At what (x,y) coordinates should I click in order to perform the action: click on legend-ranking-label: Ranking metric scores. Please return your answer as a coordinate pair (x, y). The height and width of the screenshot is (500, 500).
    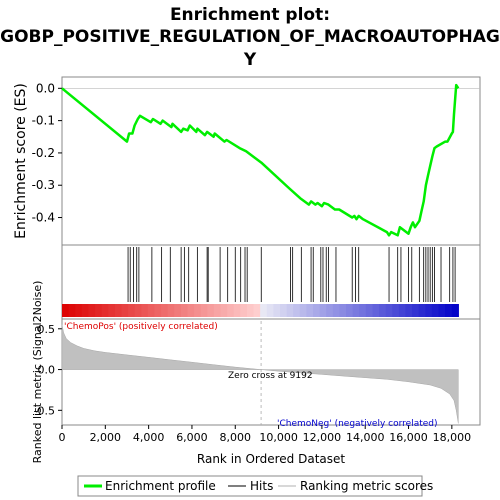
    Looking at the image, I should click on (366, 486).